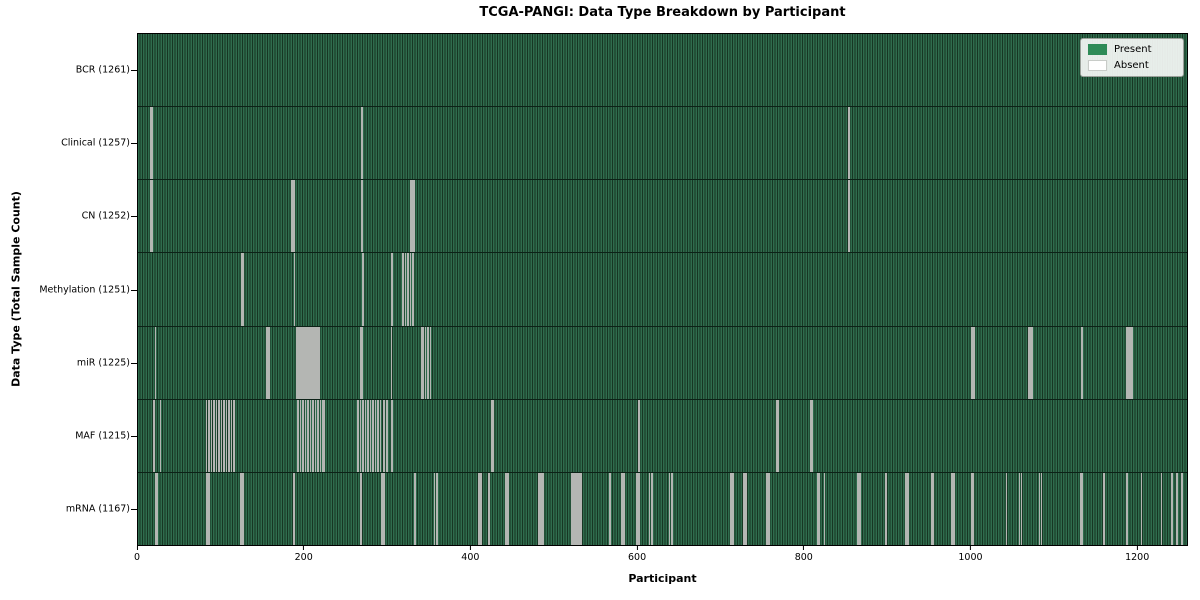  What do you see at coordinates (662, 508) in the screenshot?
I see `heatmap-row-mRNA` at bounding box center [662, 508].